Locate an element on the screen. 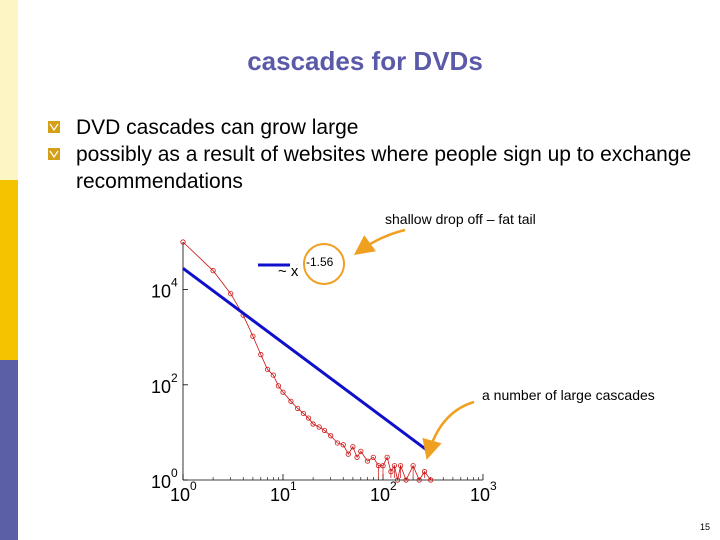  x-tick-label-3: 10 is located at coordinates (480, 495).